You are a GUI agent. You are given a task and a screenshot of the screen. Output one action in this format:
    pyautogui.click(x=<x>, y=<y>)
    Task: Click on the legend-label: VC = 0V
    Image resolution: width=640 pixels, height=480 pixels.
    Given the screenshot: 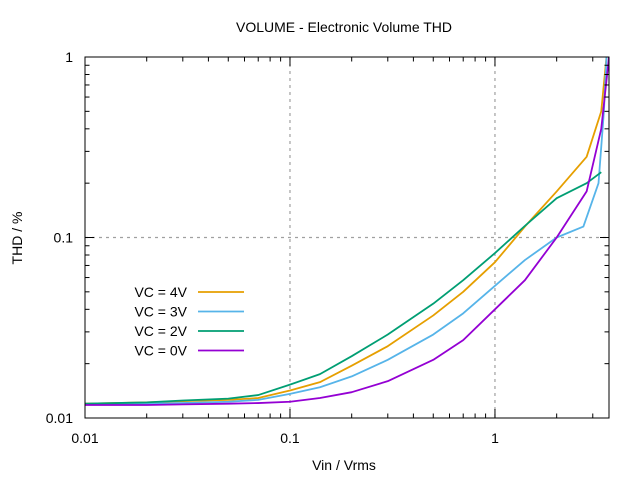 What is the action you would take?
    pyautogui.click(x=160, y=351)
    